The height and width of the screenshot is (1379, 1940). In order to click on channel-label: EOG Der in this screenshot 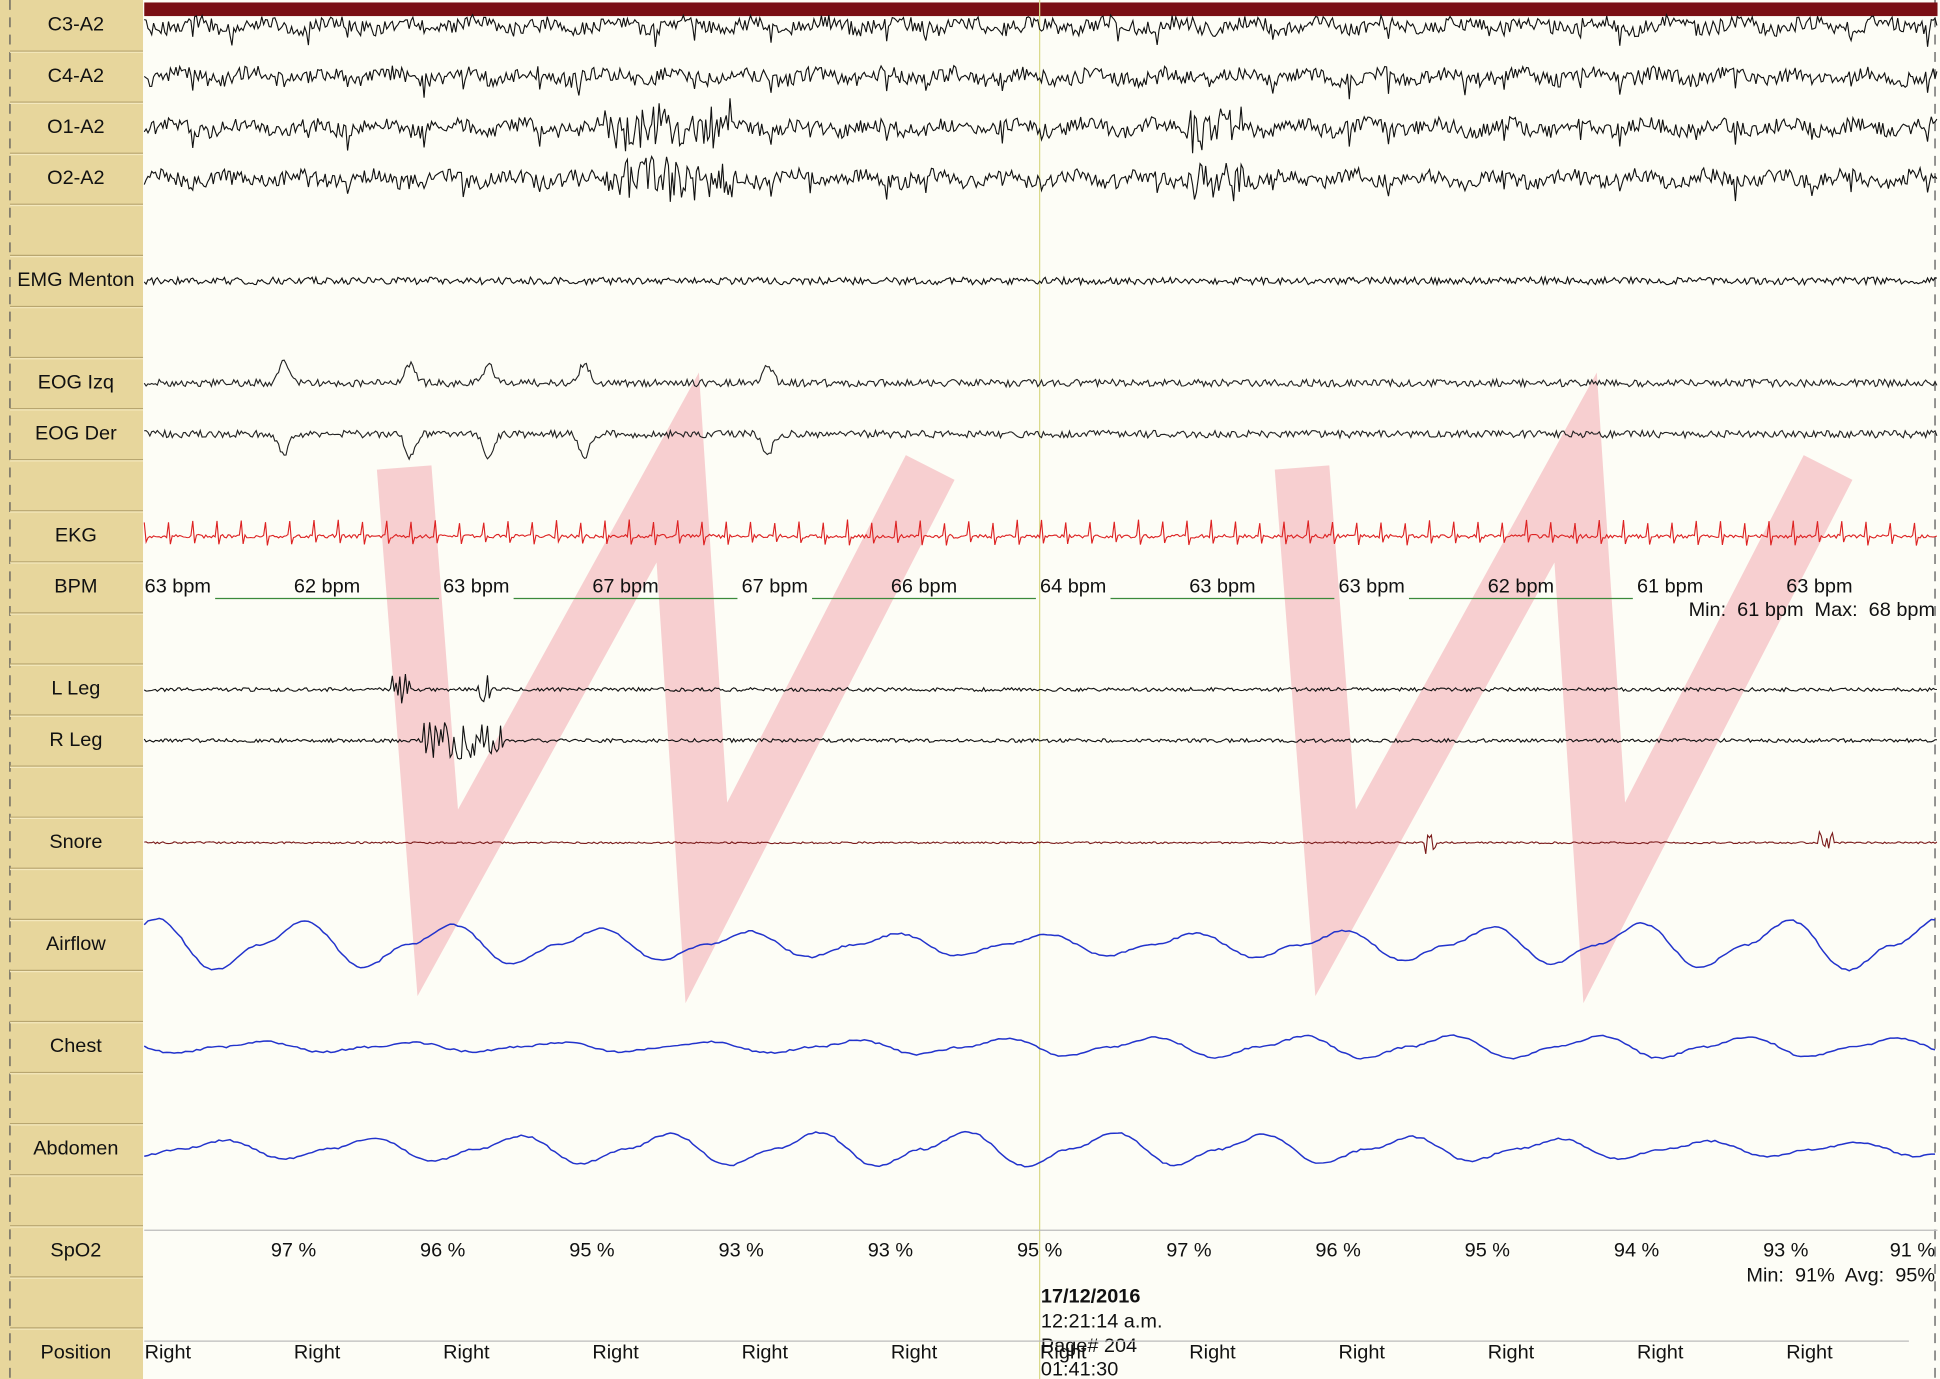, I will do `click(76, 433)`.